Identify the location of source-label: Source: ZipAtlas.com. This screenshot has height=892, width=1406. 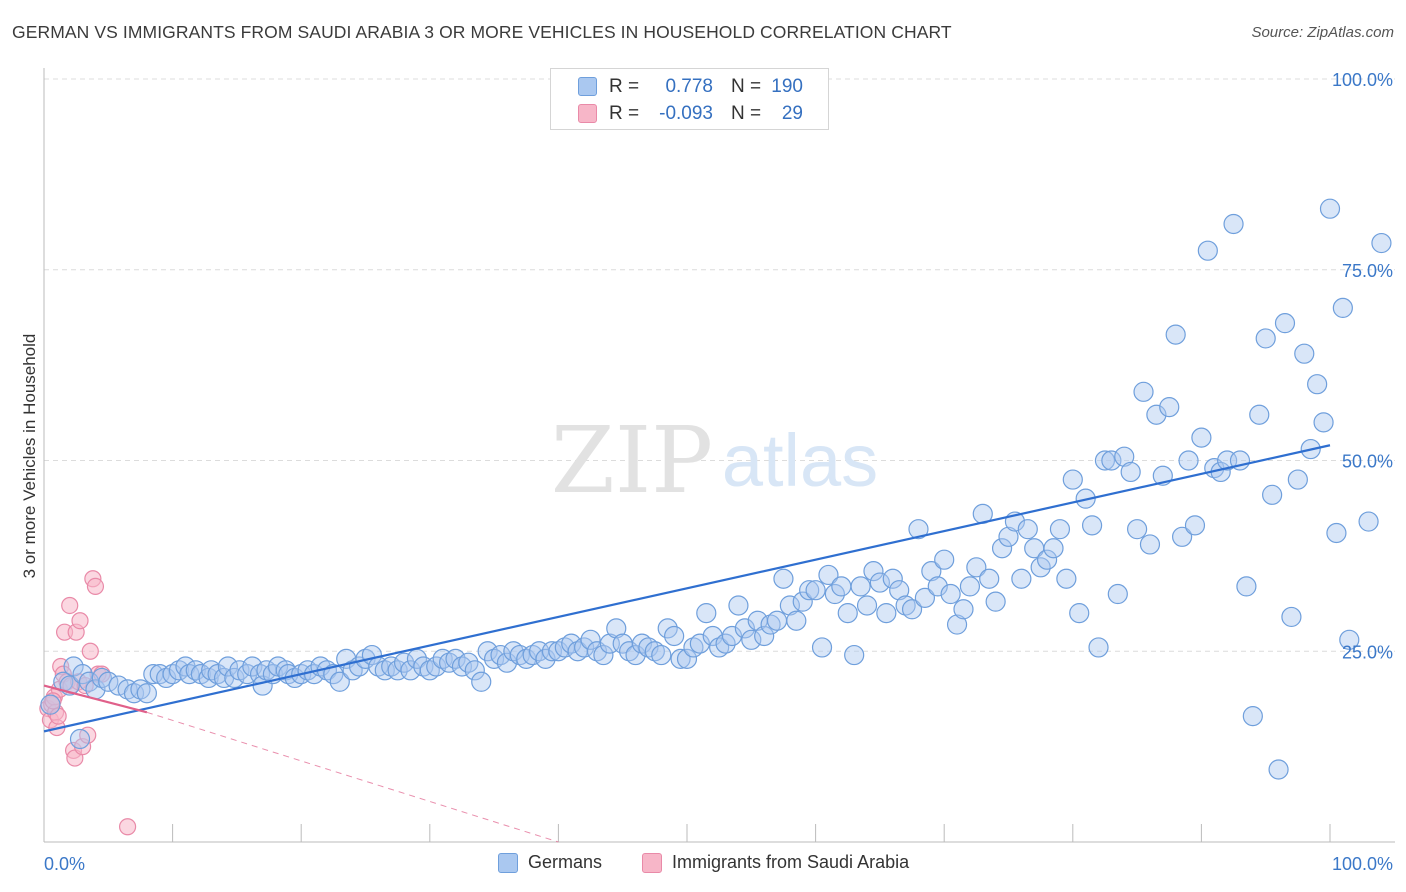
(1322, 32).